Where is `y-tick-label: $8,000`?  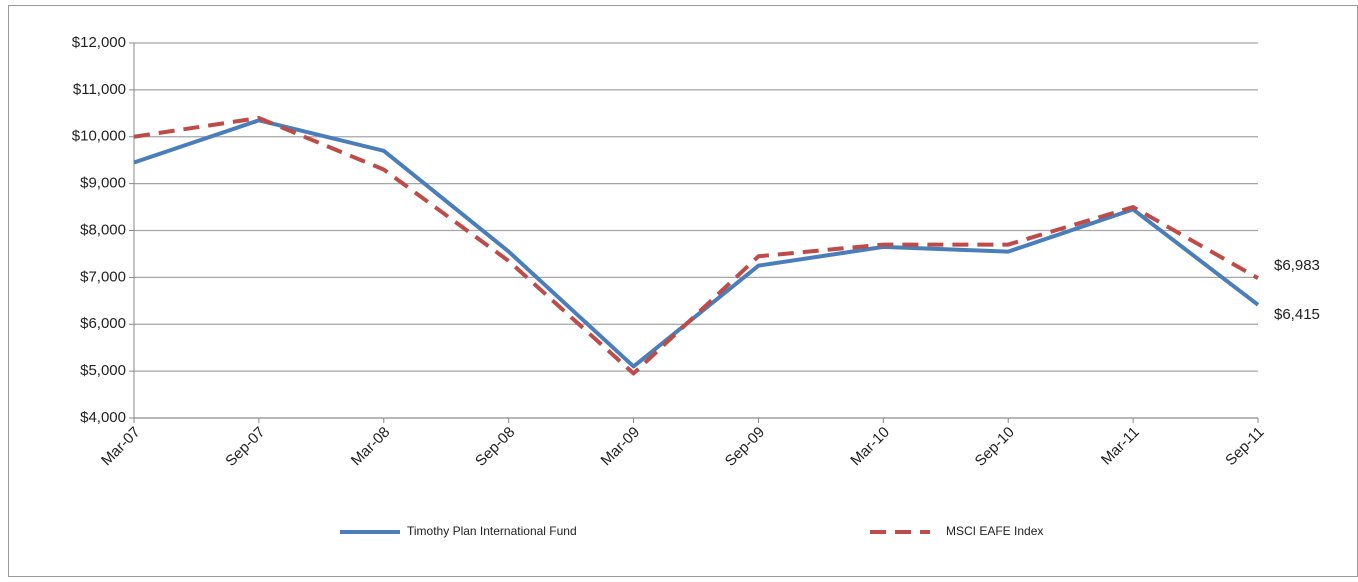
y-tick-label: $8,000 is located at coordinates (103, 229).